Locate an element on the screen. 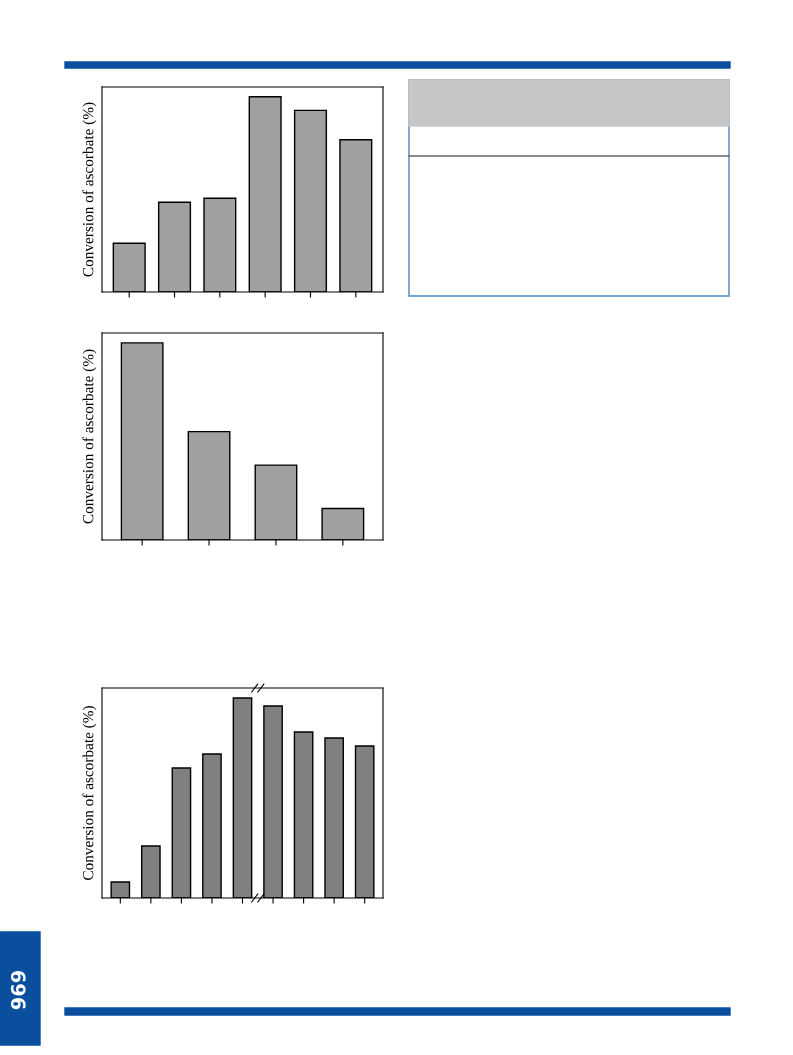  text: 969 is located at coordinates (18, 990).